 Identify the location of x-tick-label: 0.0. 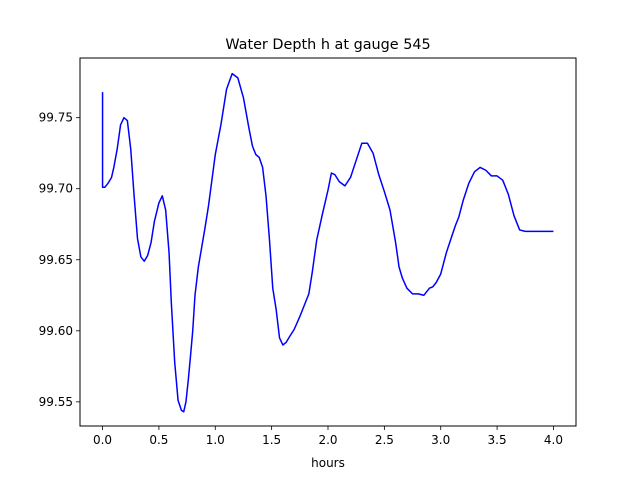
(102, 440).